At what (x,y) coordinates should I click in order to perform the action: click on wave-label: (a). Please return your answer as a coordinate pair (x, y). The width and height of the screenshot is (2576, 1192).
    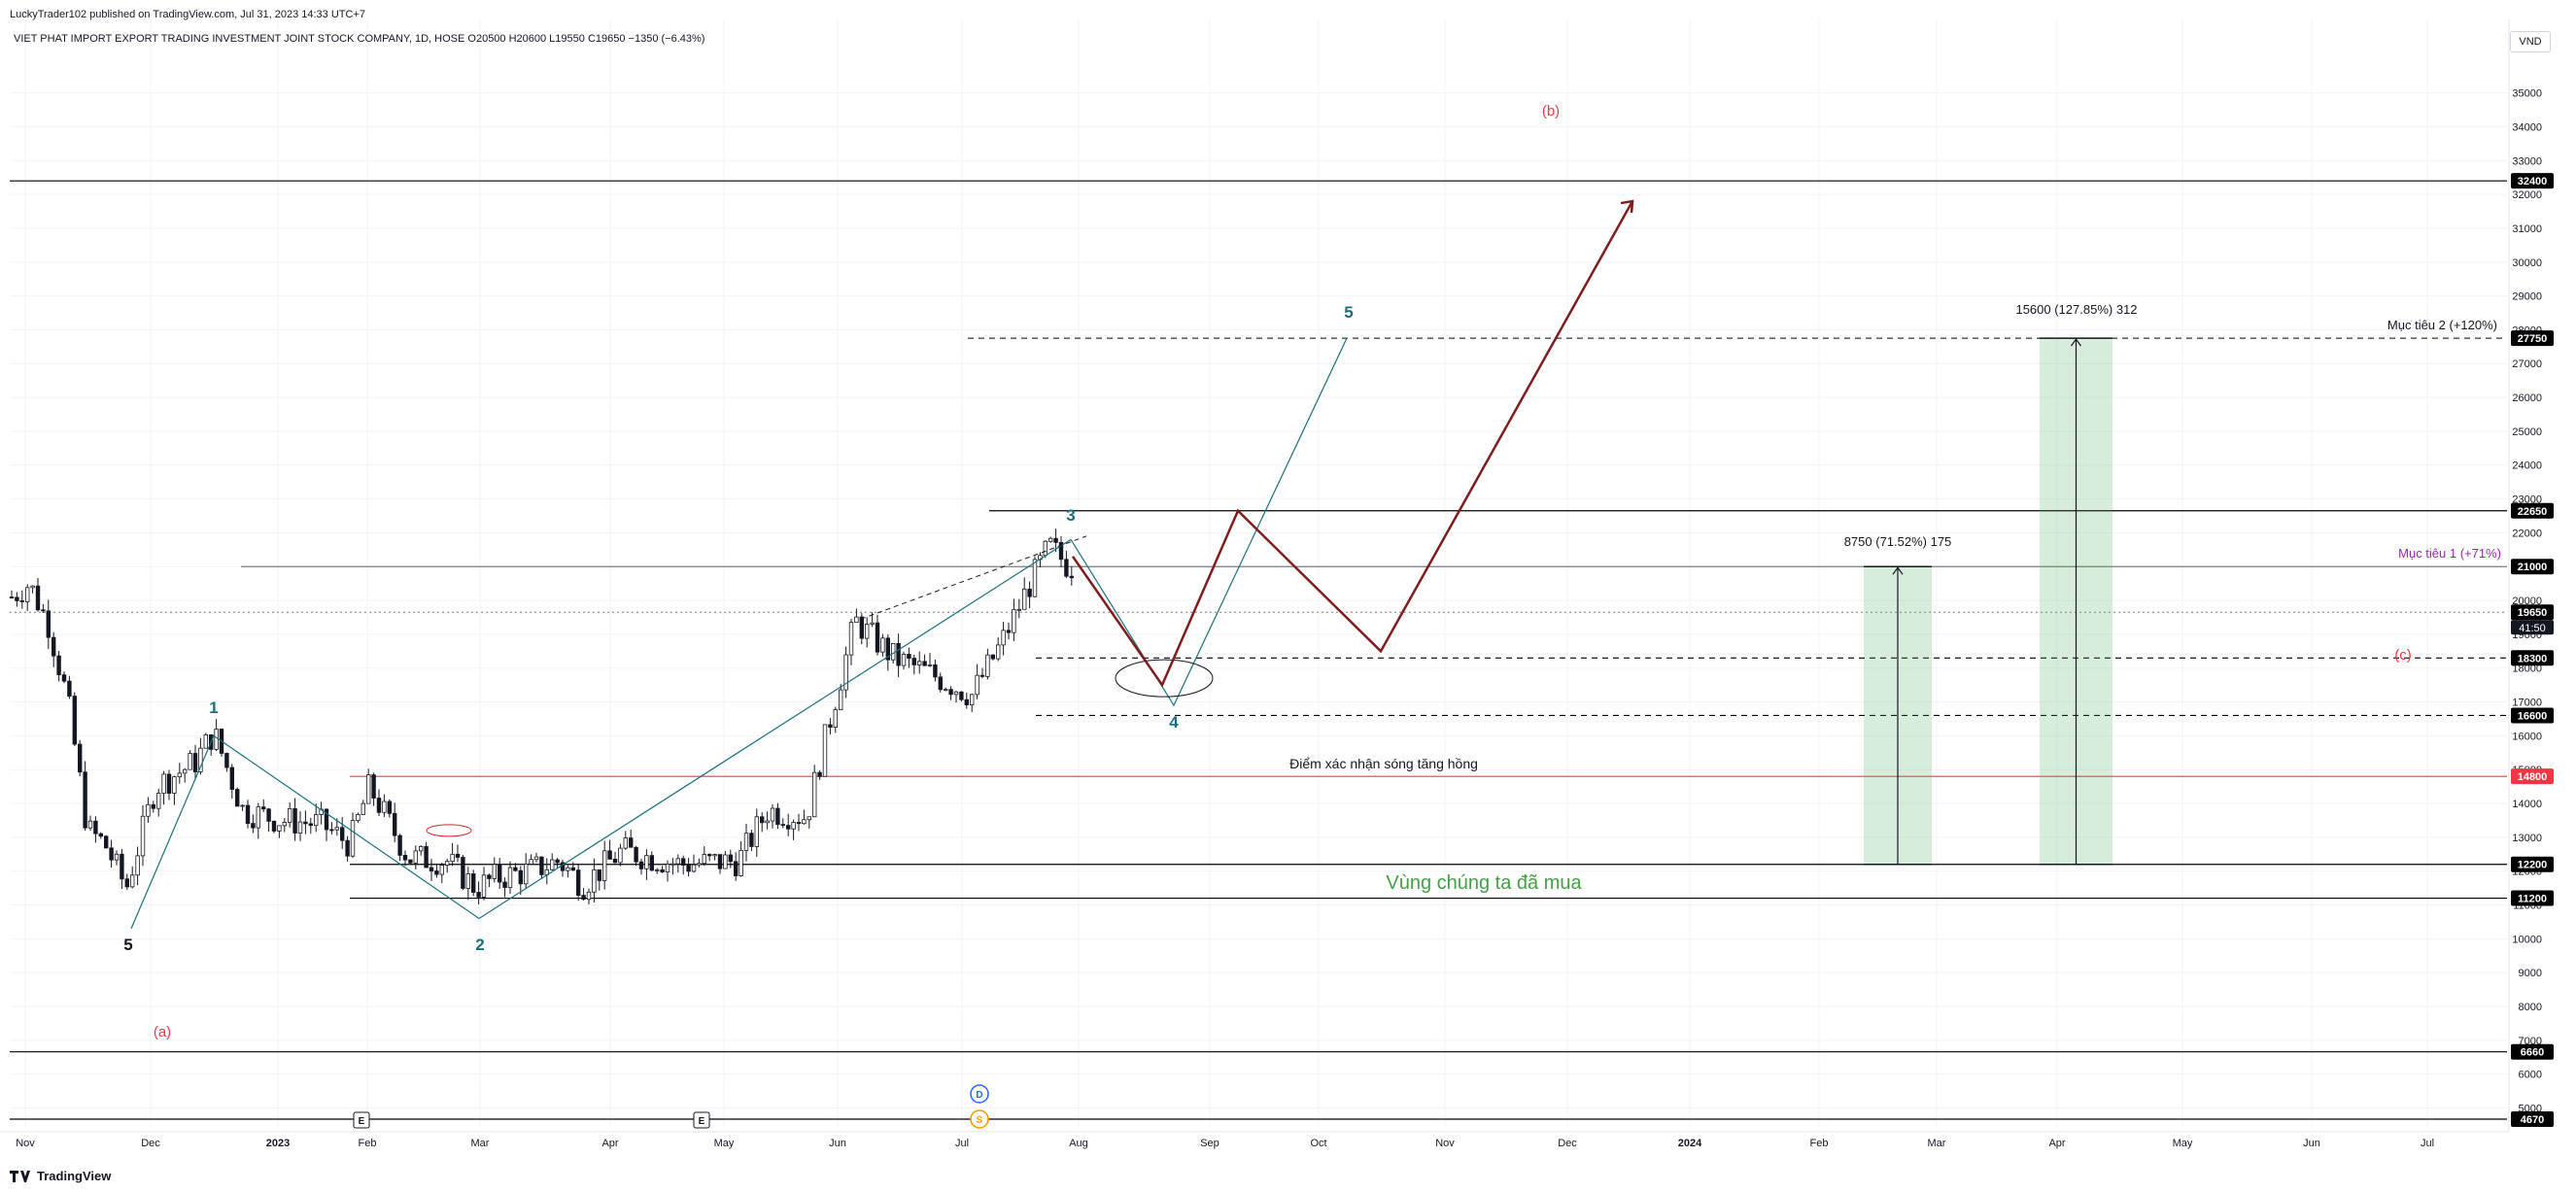
    Looking at the image, I should click on (162, 1032).